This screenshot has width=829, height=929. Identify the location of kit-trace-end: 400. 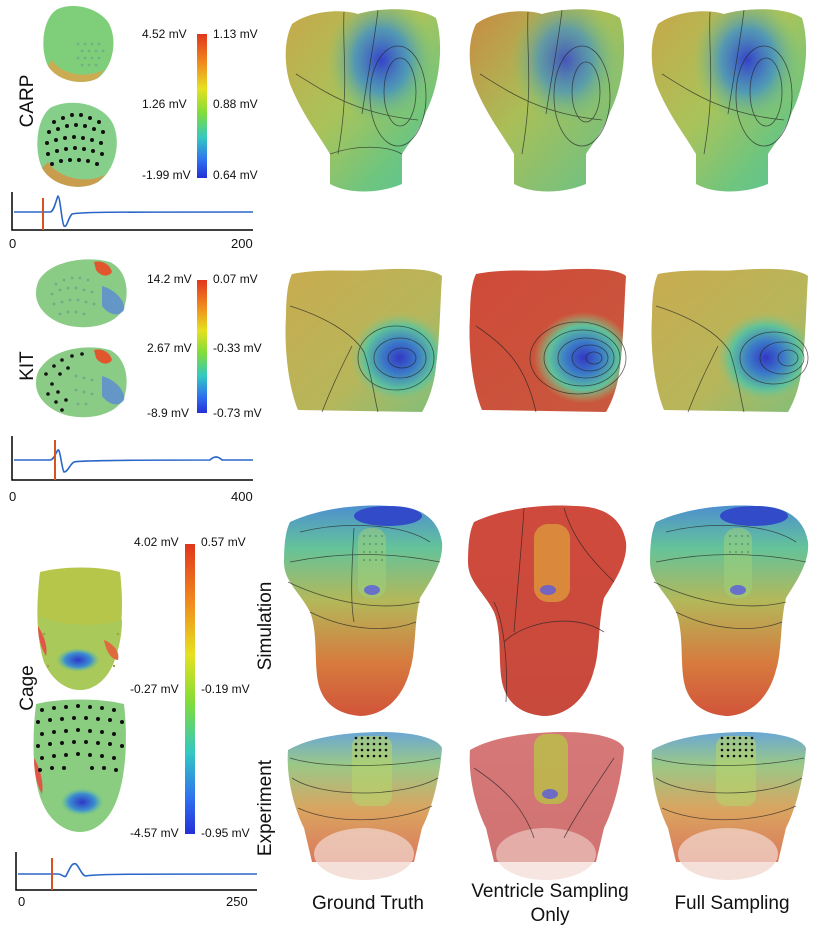
(242, 496).